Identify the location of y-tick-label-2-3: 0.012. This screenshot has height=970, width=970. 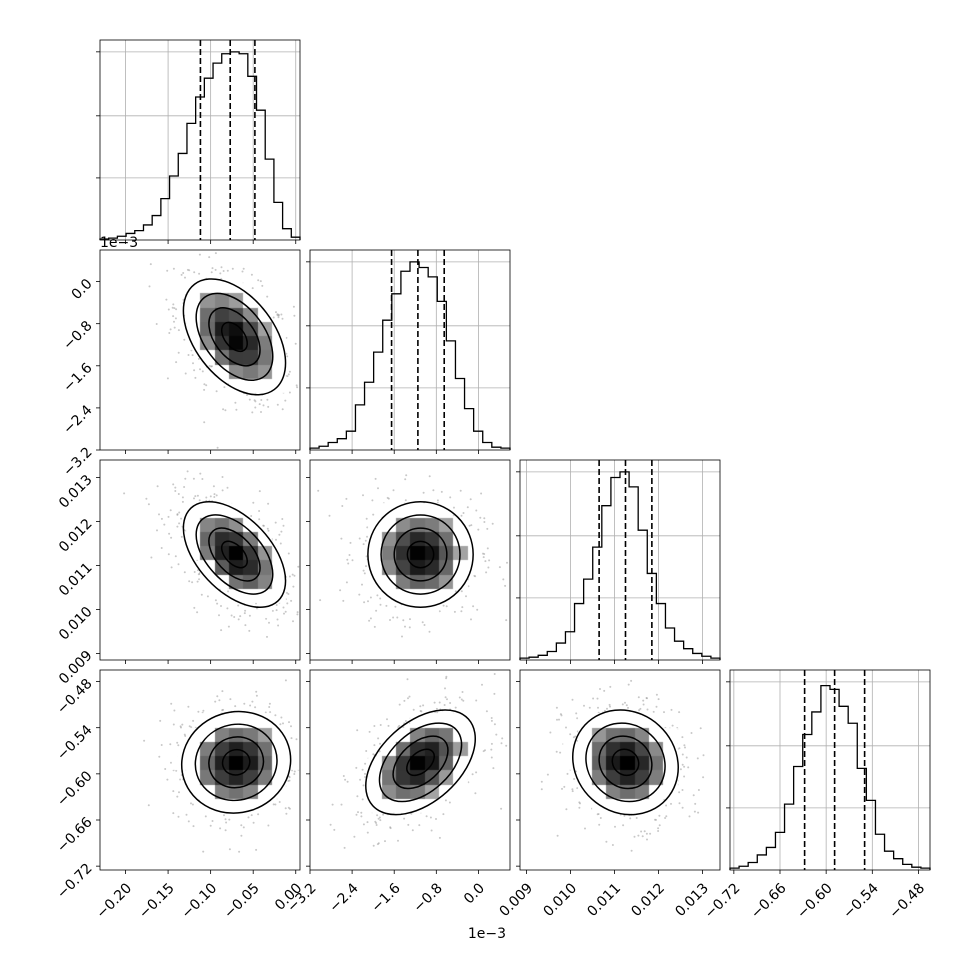
(76, 536).